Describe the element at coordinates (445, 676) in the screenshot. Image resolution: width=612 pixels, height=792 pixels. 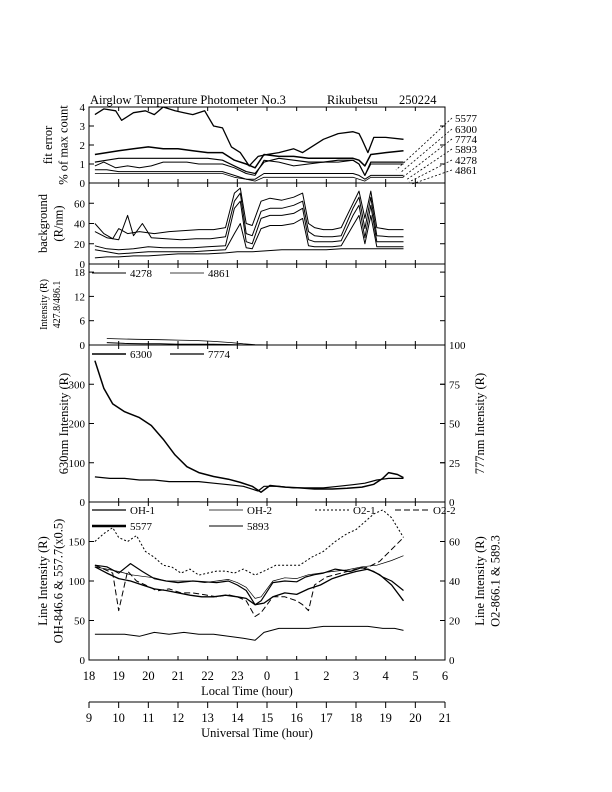
I see `local-time-tick-label: 6` at that location.